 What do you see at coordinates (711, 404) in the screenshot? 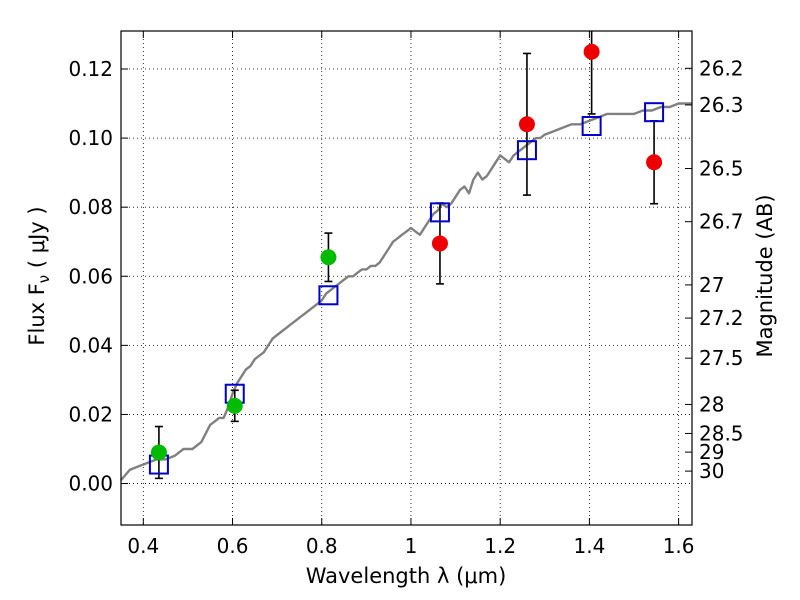
I see `right-tick-label: 28` at bounding box center [711, 404].